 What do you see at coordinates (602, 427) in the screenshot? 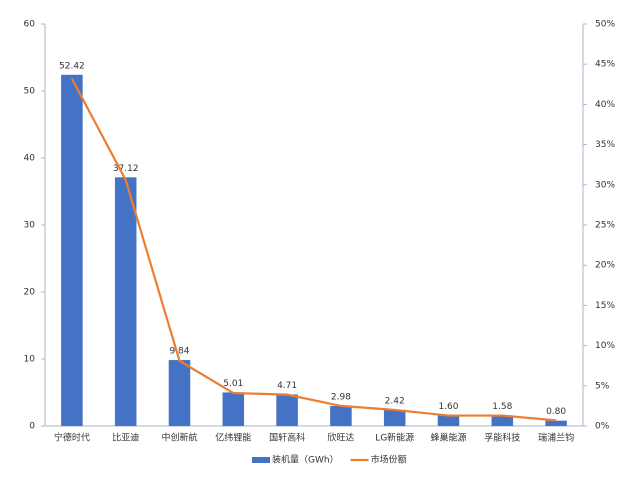
I see `y2-tick-label: 0%` at bounding box center [602, 427].